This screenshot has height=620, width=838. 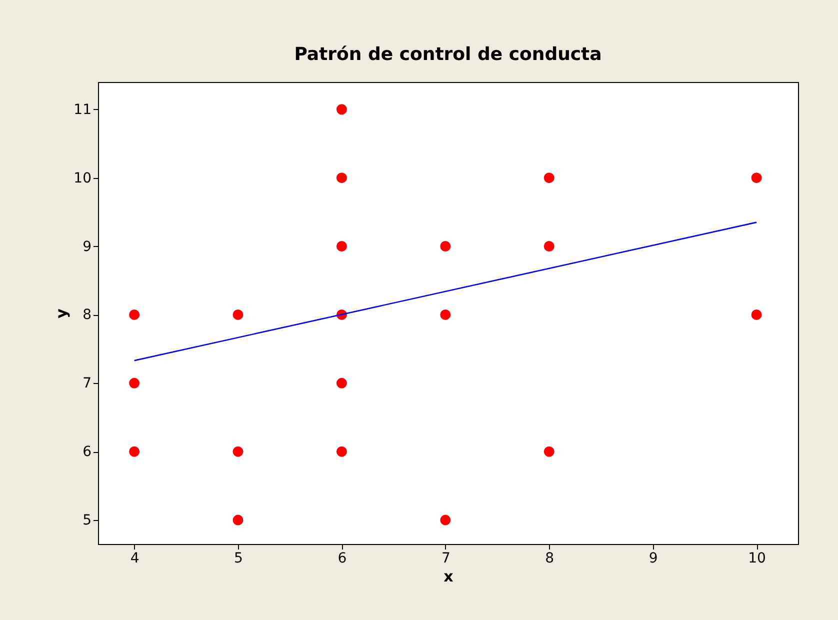 I want to click on y-axis-title: y, so click(x=61, y=313).